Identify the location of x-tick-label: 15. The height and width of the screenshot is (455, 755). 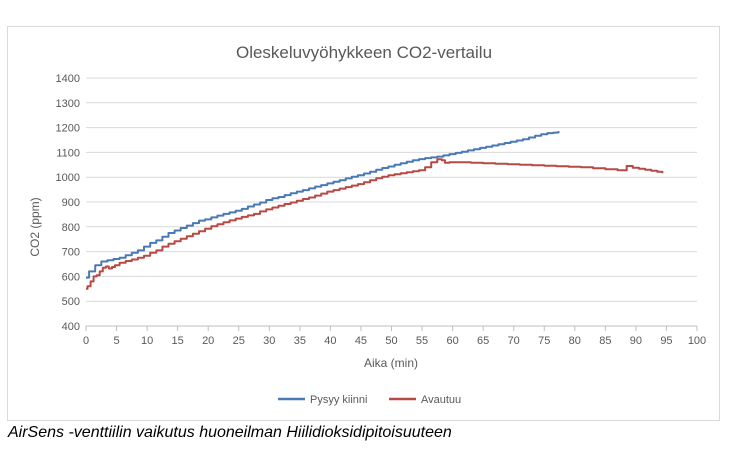
(178, 341).